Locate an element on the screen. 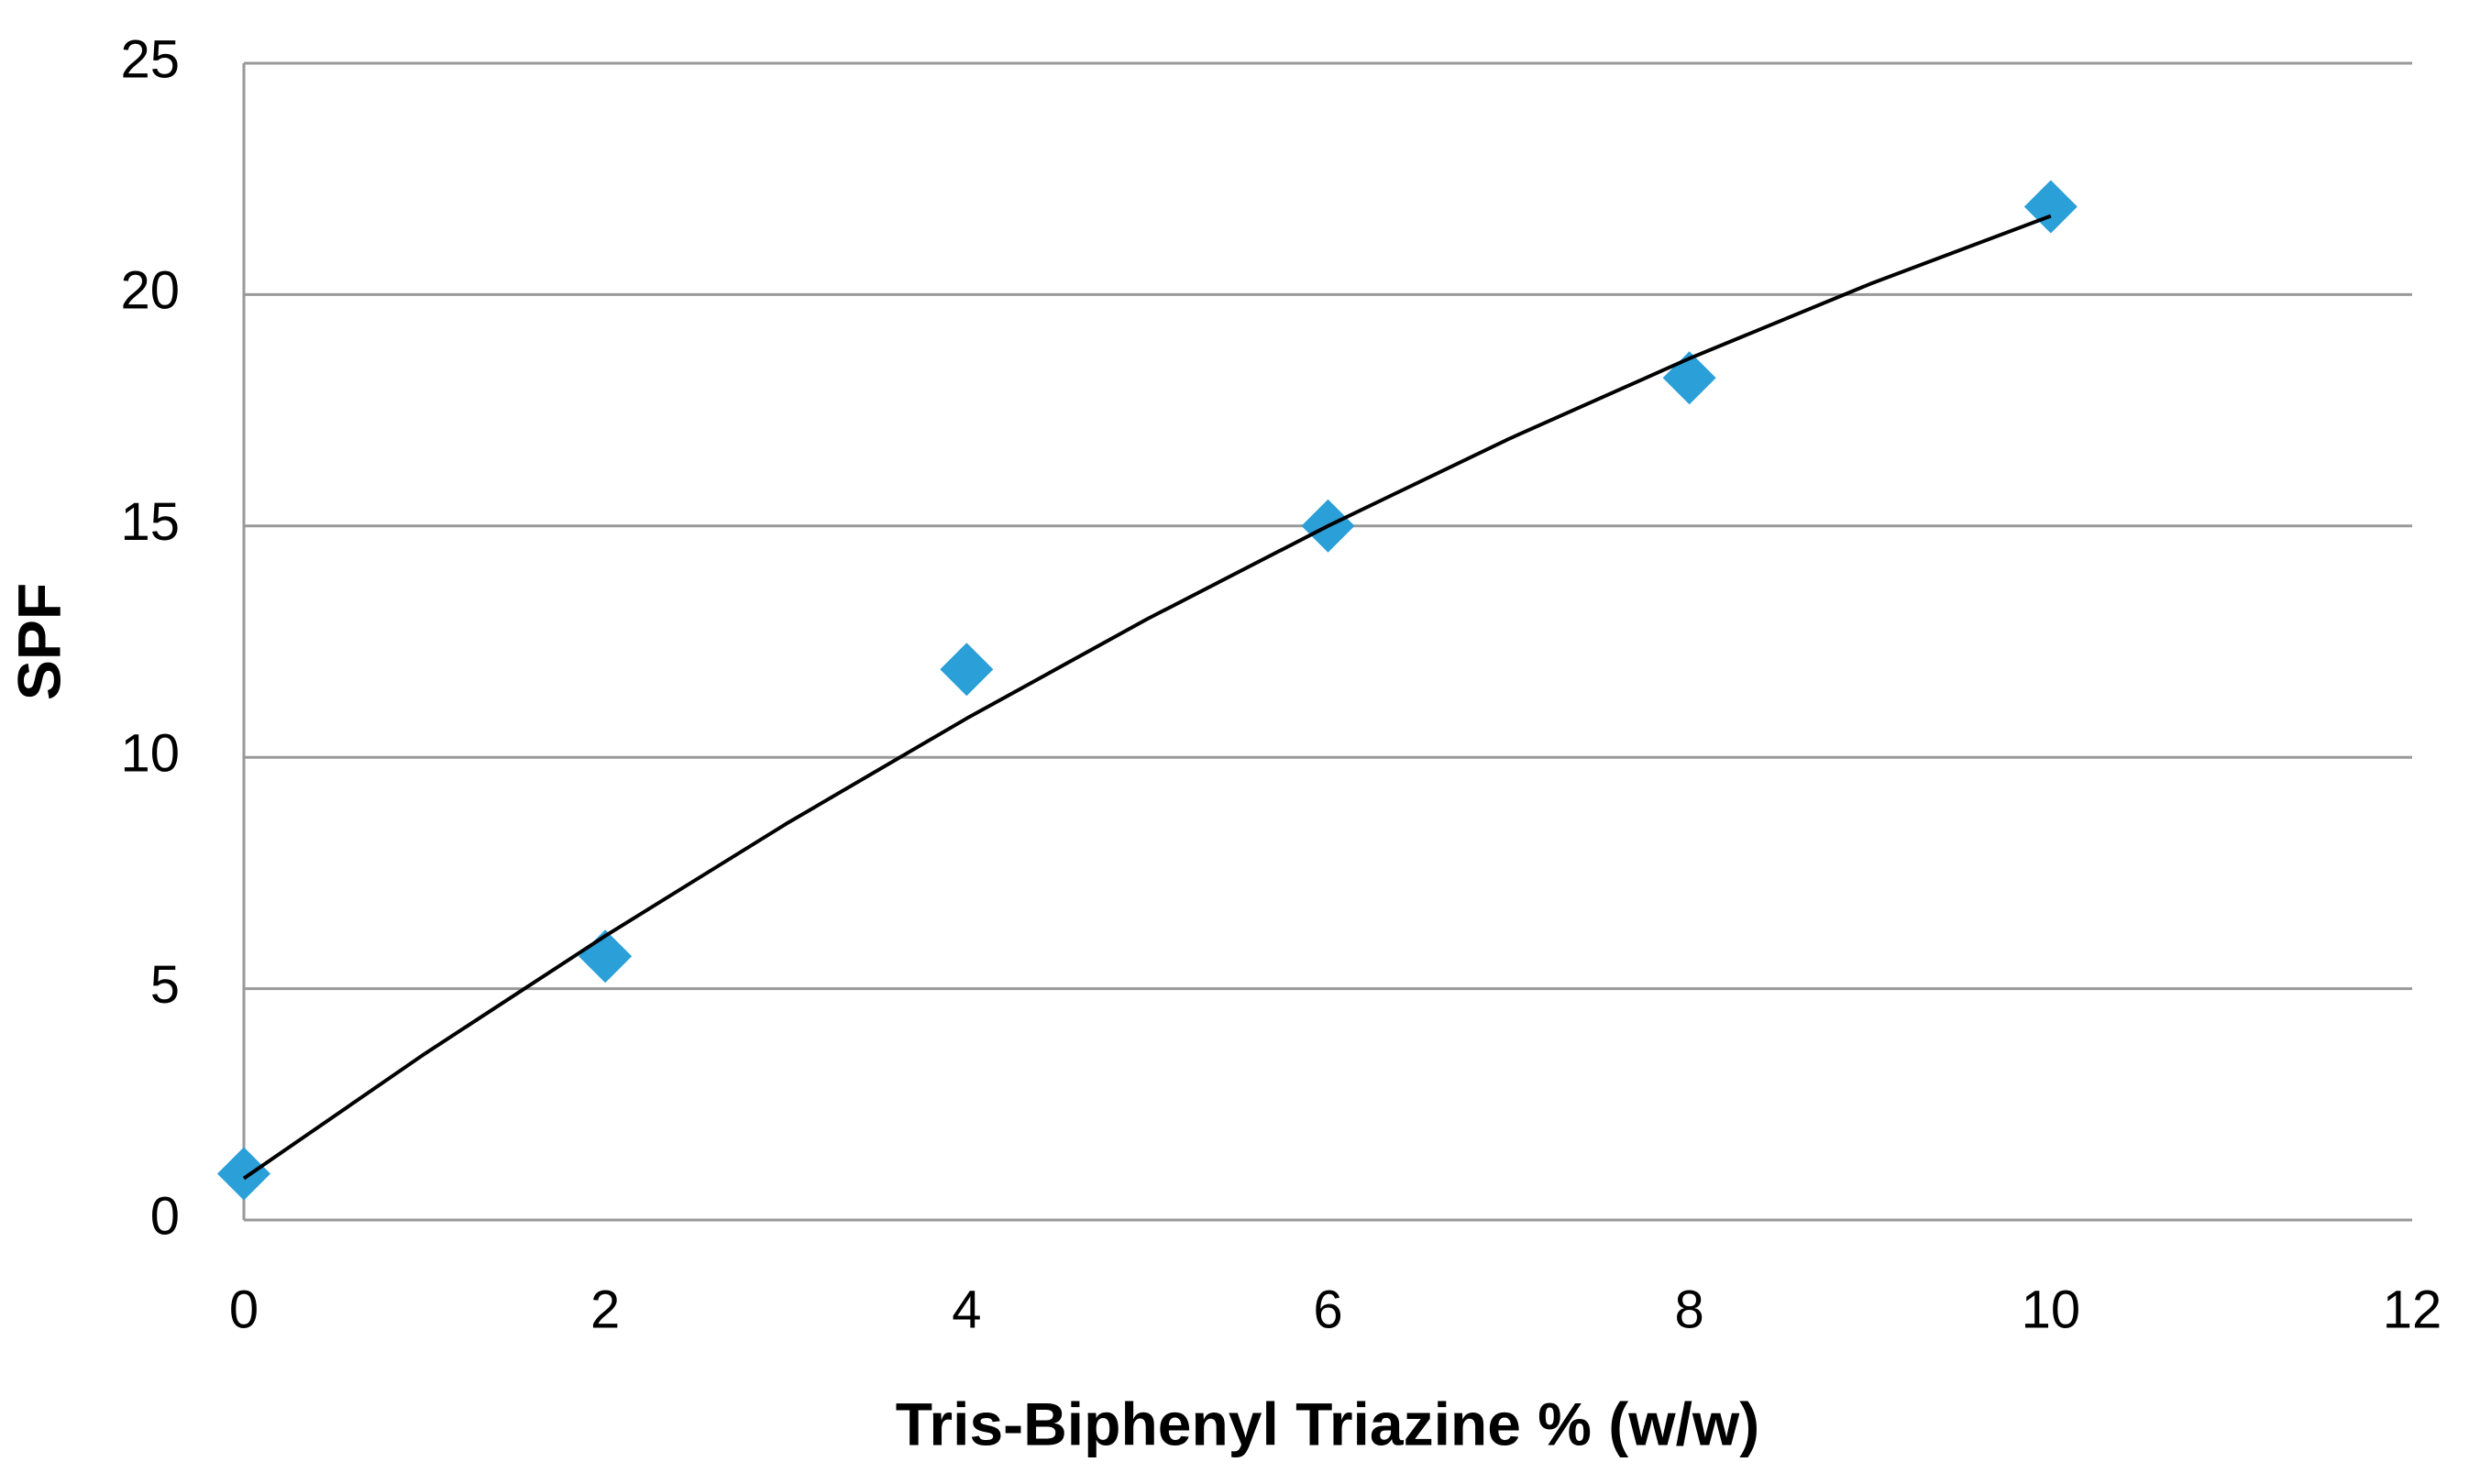  x-tick-label: 6 is located at coordinates (1327, 1309).